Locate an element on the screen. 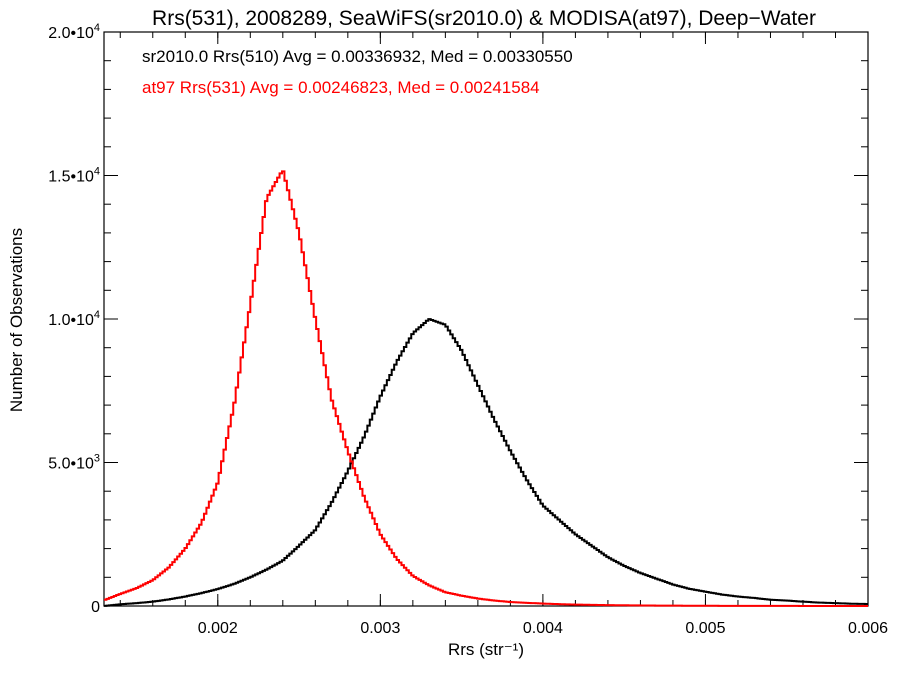 The width and height of the screenshot is (900, 675). y-axis-label: Number of Observations is located at coordinates (16, 320).